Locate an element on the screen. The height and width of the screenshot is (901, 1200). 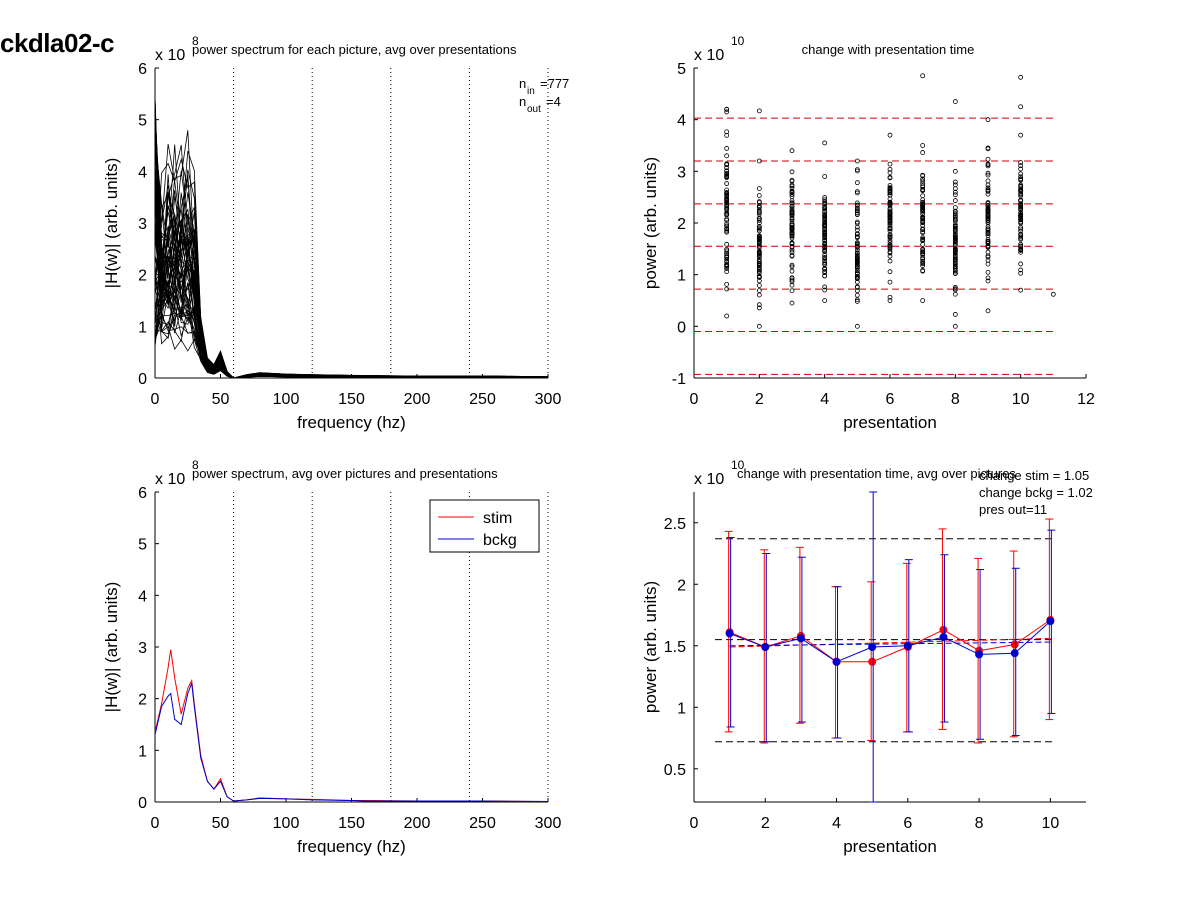
y-tick-label: 2 is located at coordinates (681, 224).